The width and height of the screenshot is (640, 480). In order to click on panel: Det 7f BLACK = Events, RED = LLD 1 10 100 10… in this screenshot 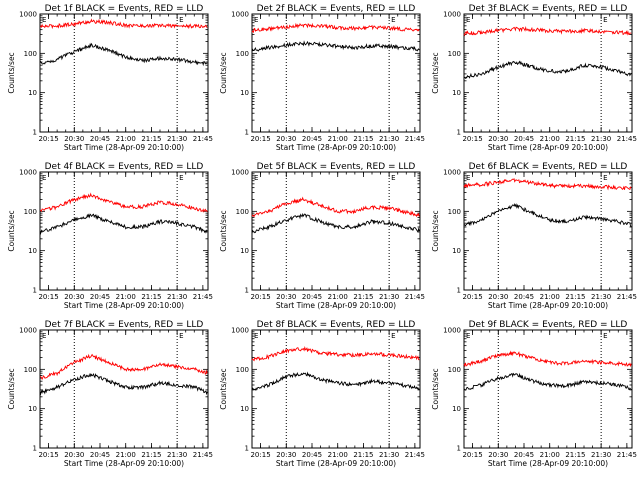, I will do `click(110, 394)`.